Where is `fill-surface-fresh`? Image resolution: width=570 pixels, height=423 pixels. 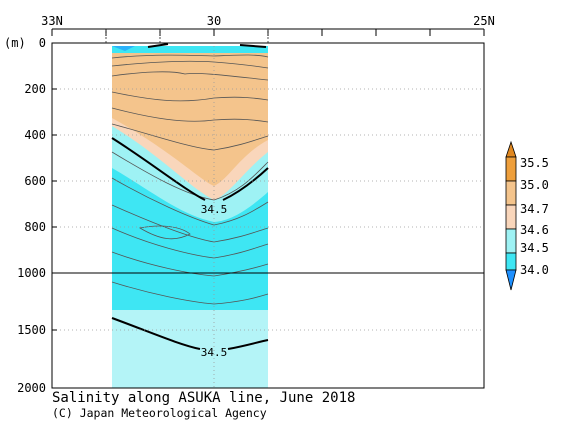 fill-surface-fresh is located at coordinates (123, 48).